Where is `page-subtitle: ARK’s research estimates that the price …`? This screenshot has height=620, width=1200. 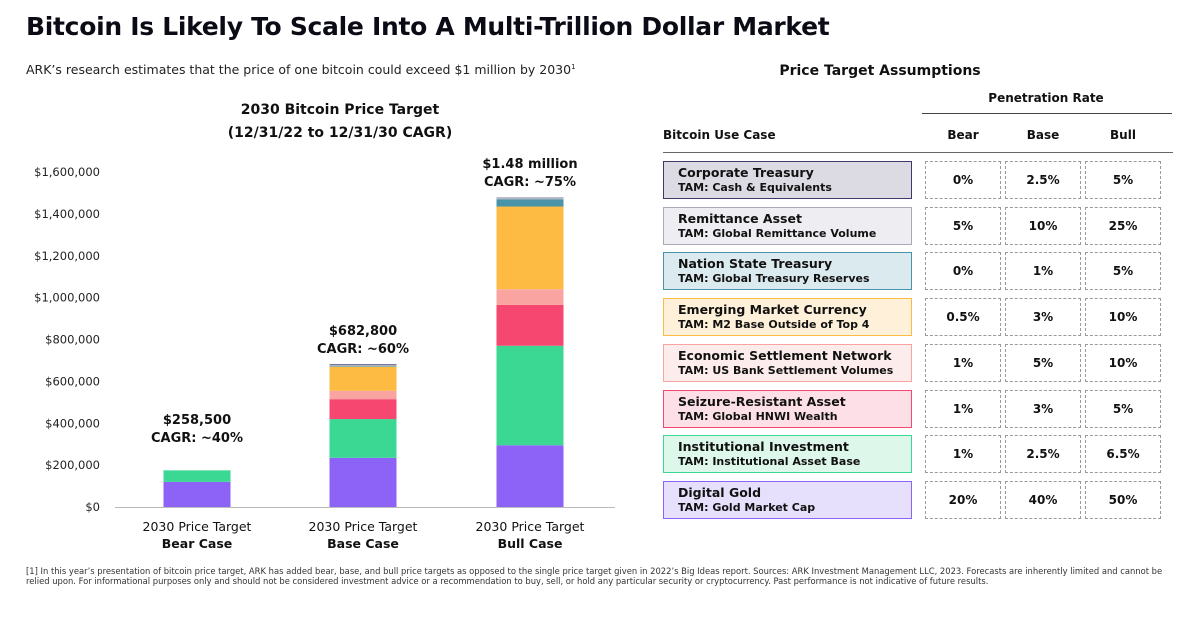 page-subtitle: ARK’s research estimates that the price … is located at coordinates (301, 69).